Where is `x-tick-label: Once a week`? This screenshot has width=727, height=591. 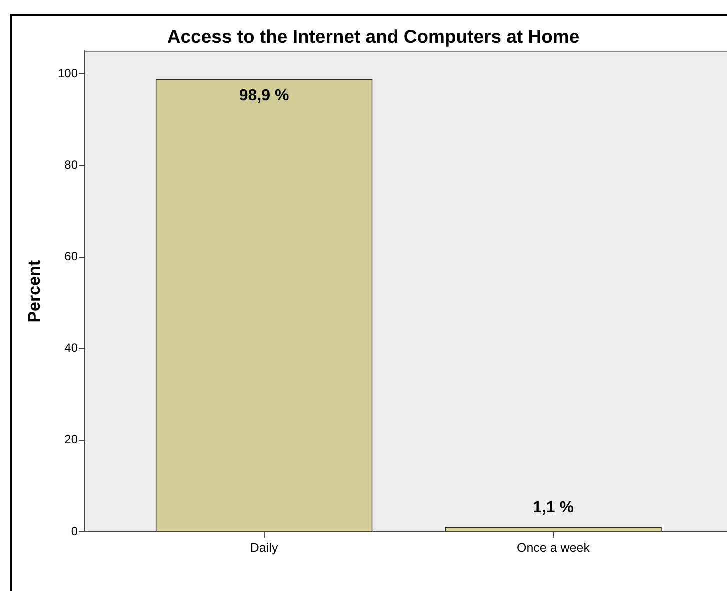 x-tick-label: Once a week is located at coordinates (554, 547).